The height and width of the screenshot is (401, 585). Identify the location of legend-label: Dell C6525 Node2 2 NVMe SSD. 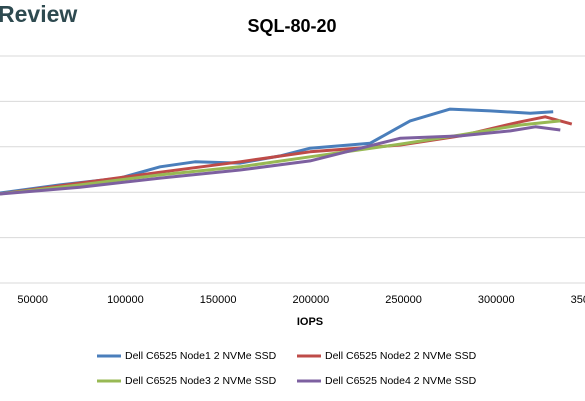
(401, 356).